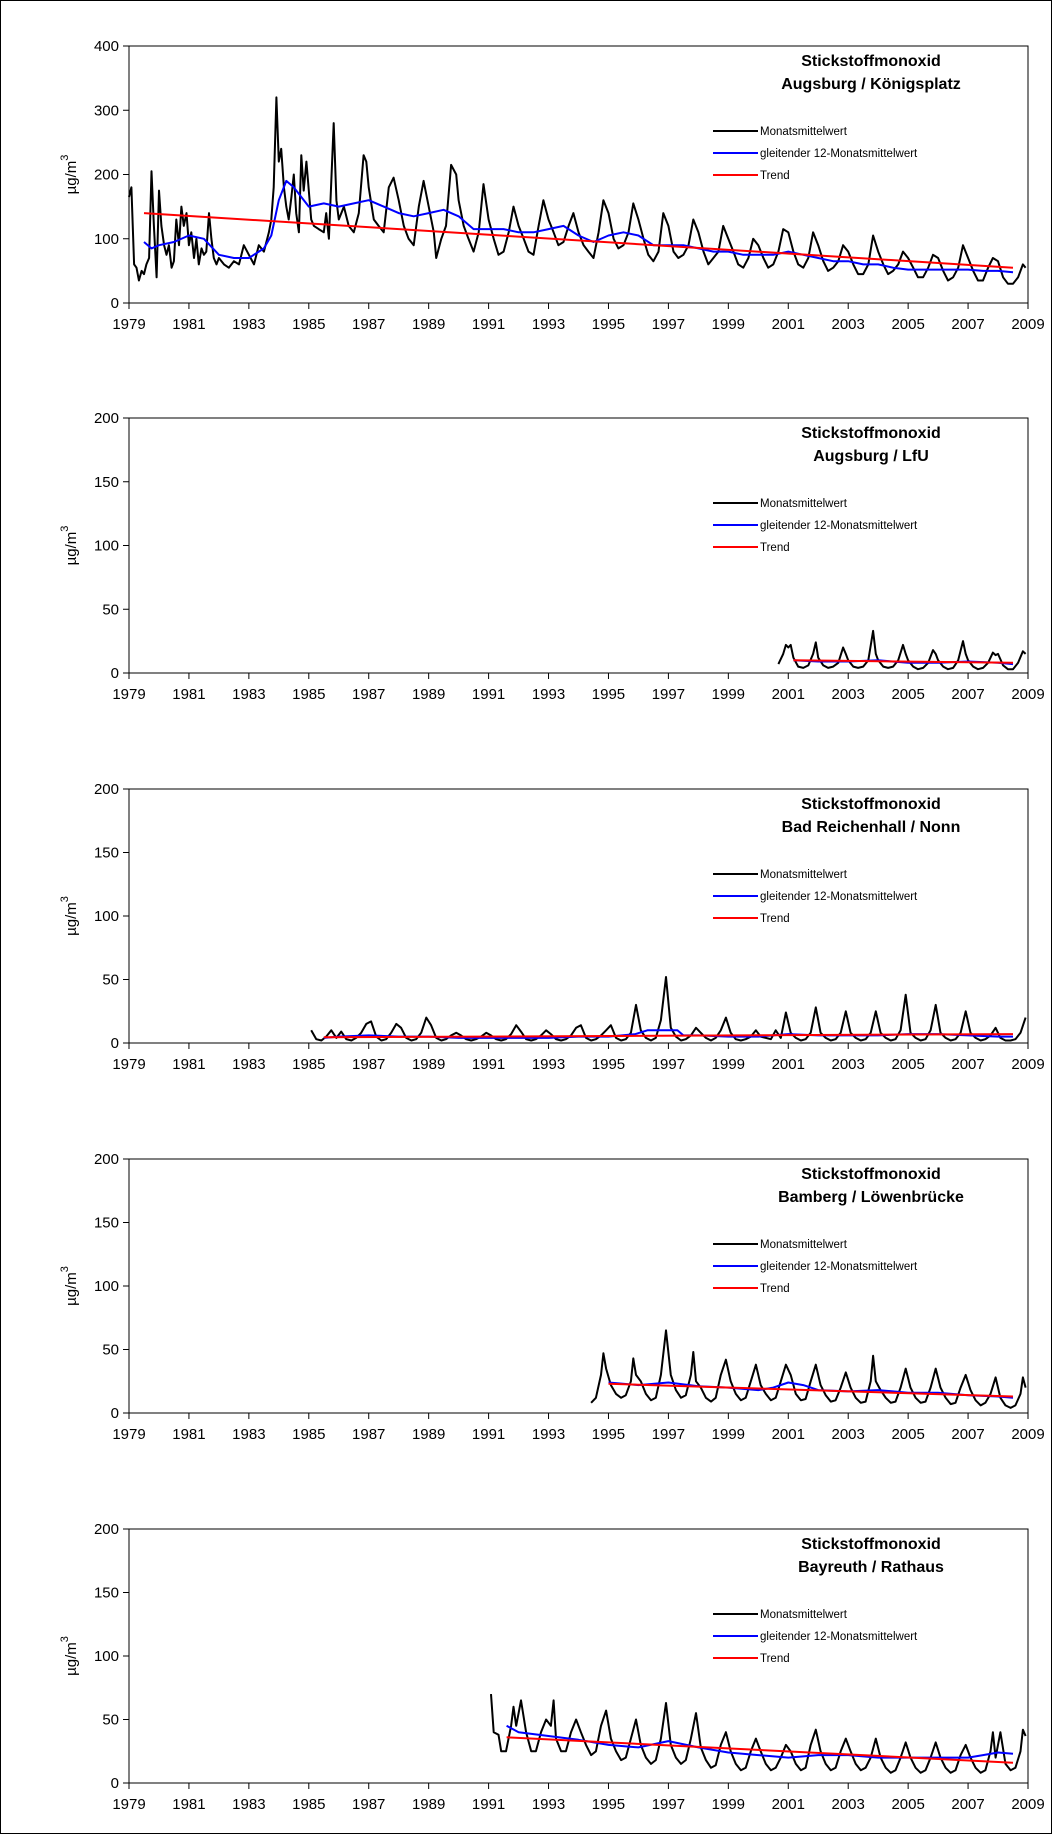  What do you see at coordinates (871, 84) in the screenshot?
I see `chart-subtitle: Augsburg / Königsplatz` at bounding box center [871, 84].